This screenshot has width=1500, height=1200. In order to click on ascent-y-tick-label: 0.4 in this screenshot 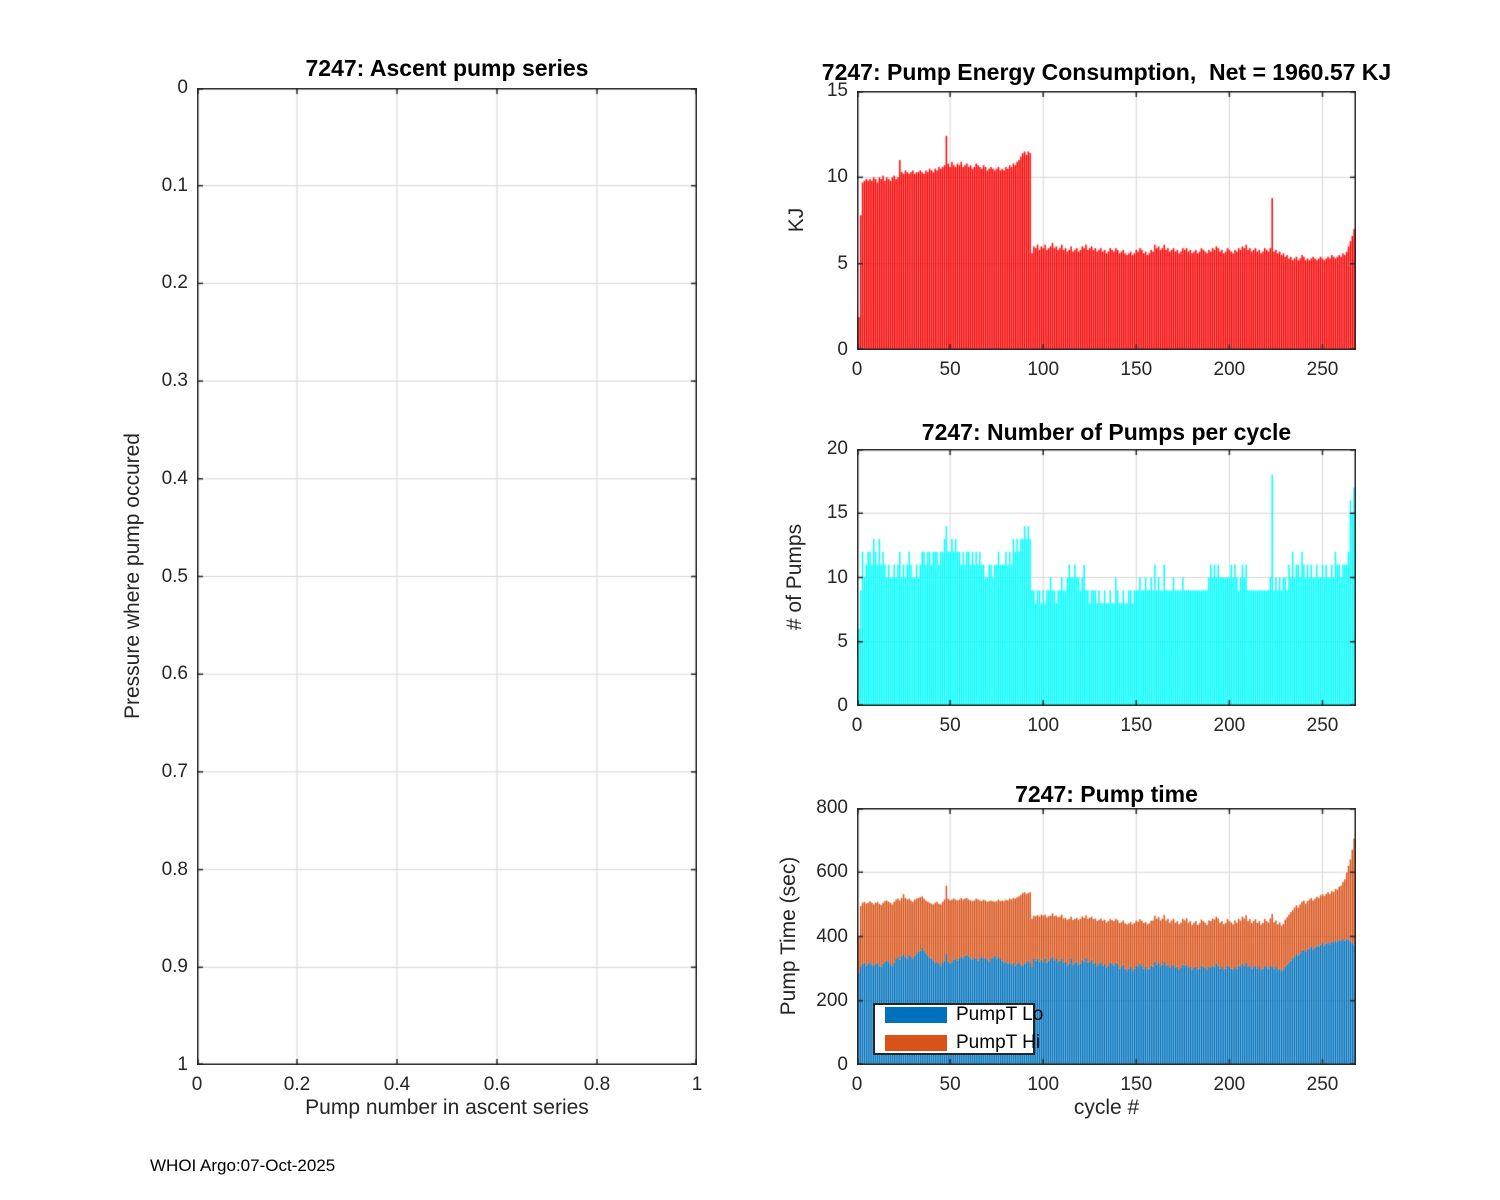, I will do `click(174, 478)`.